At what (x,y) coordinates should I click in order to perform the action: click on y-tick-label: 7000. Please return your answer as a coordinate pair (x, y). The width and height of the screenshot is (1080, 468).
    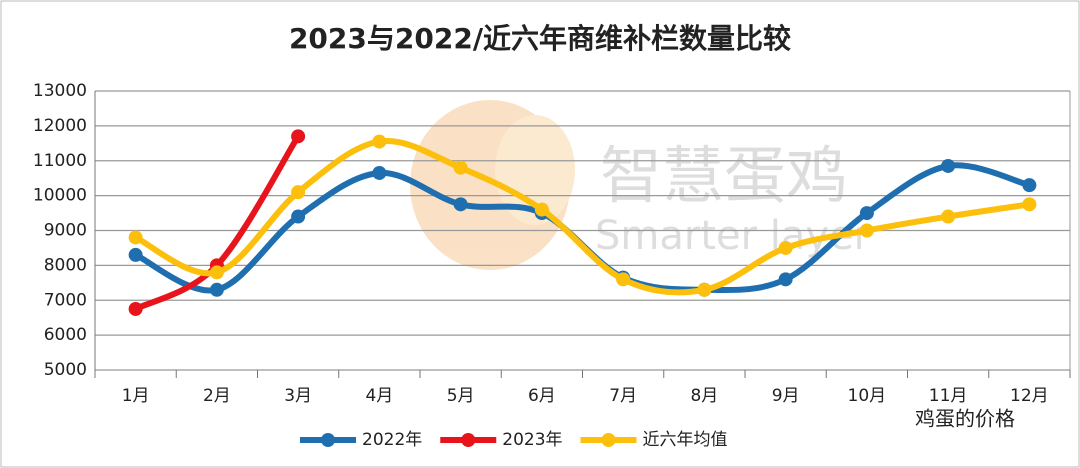
    Looking at the image, I should click on (65, 300).